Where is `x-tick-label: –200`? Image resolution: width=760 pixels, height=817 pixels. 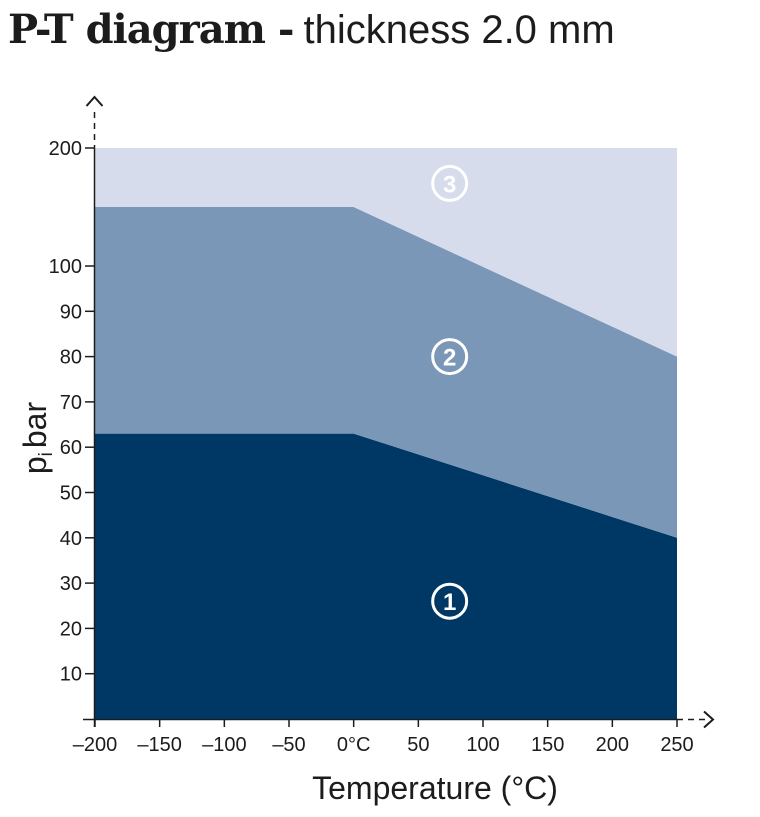 x-tick-label: –200 is located at coordinates (95, 745).